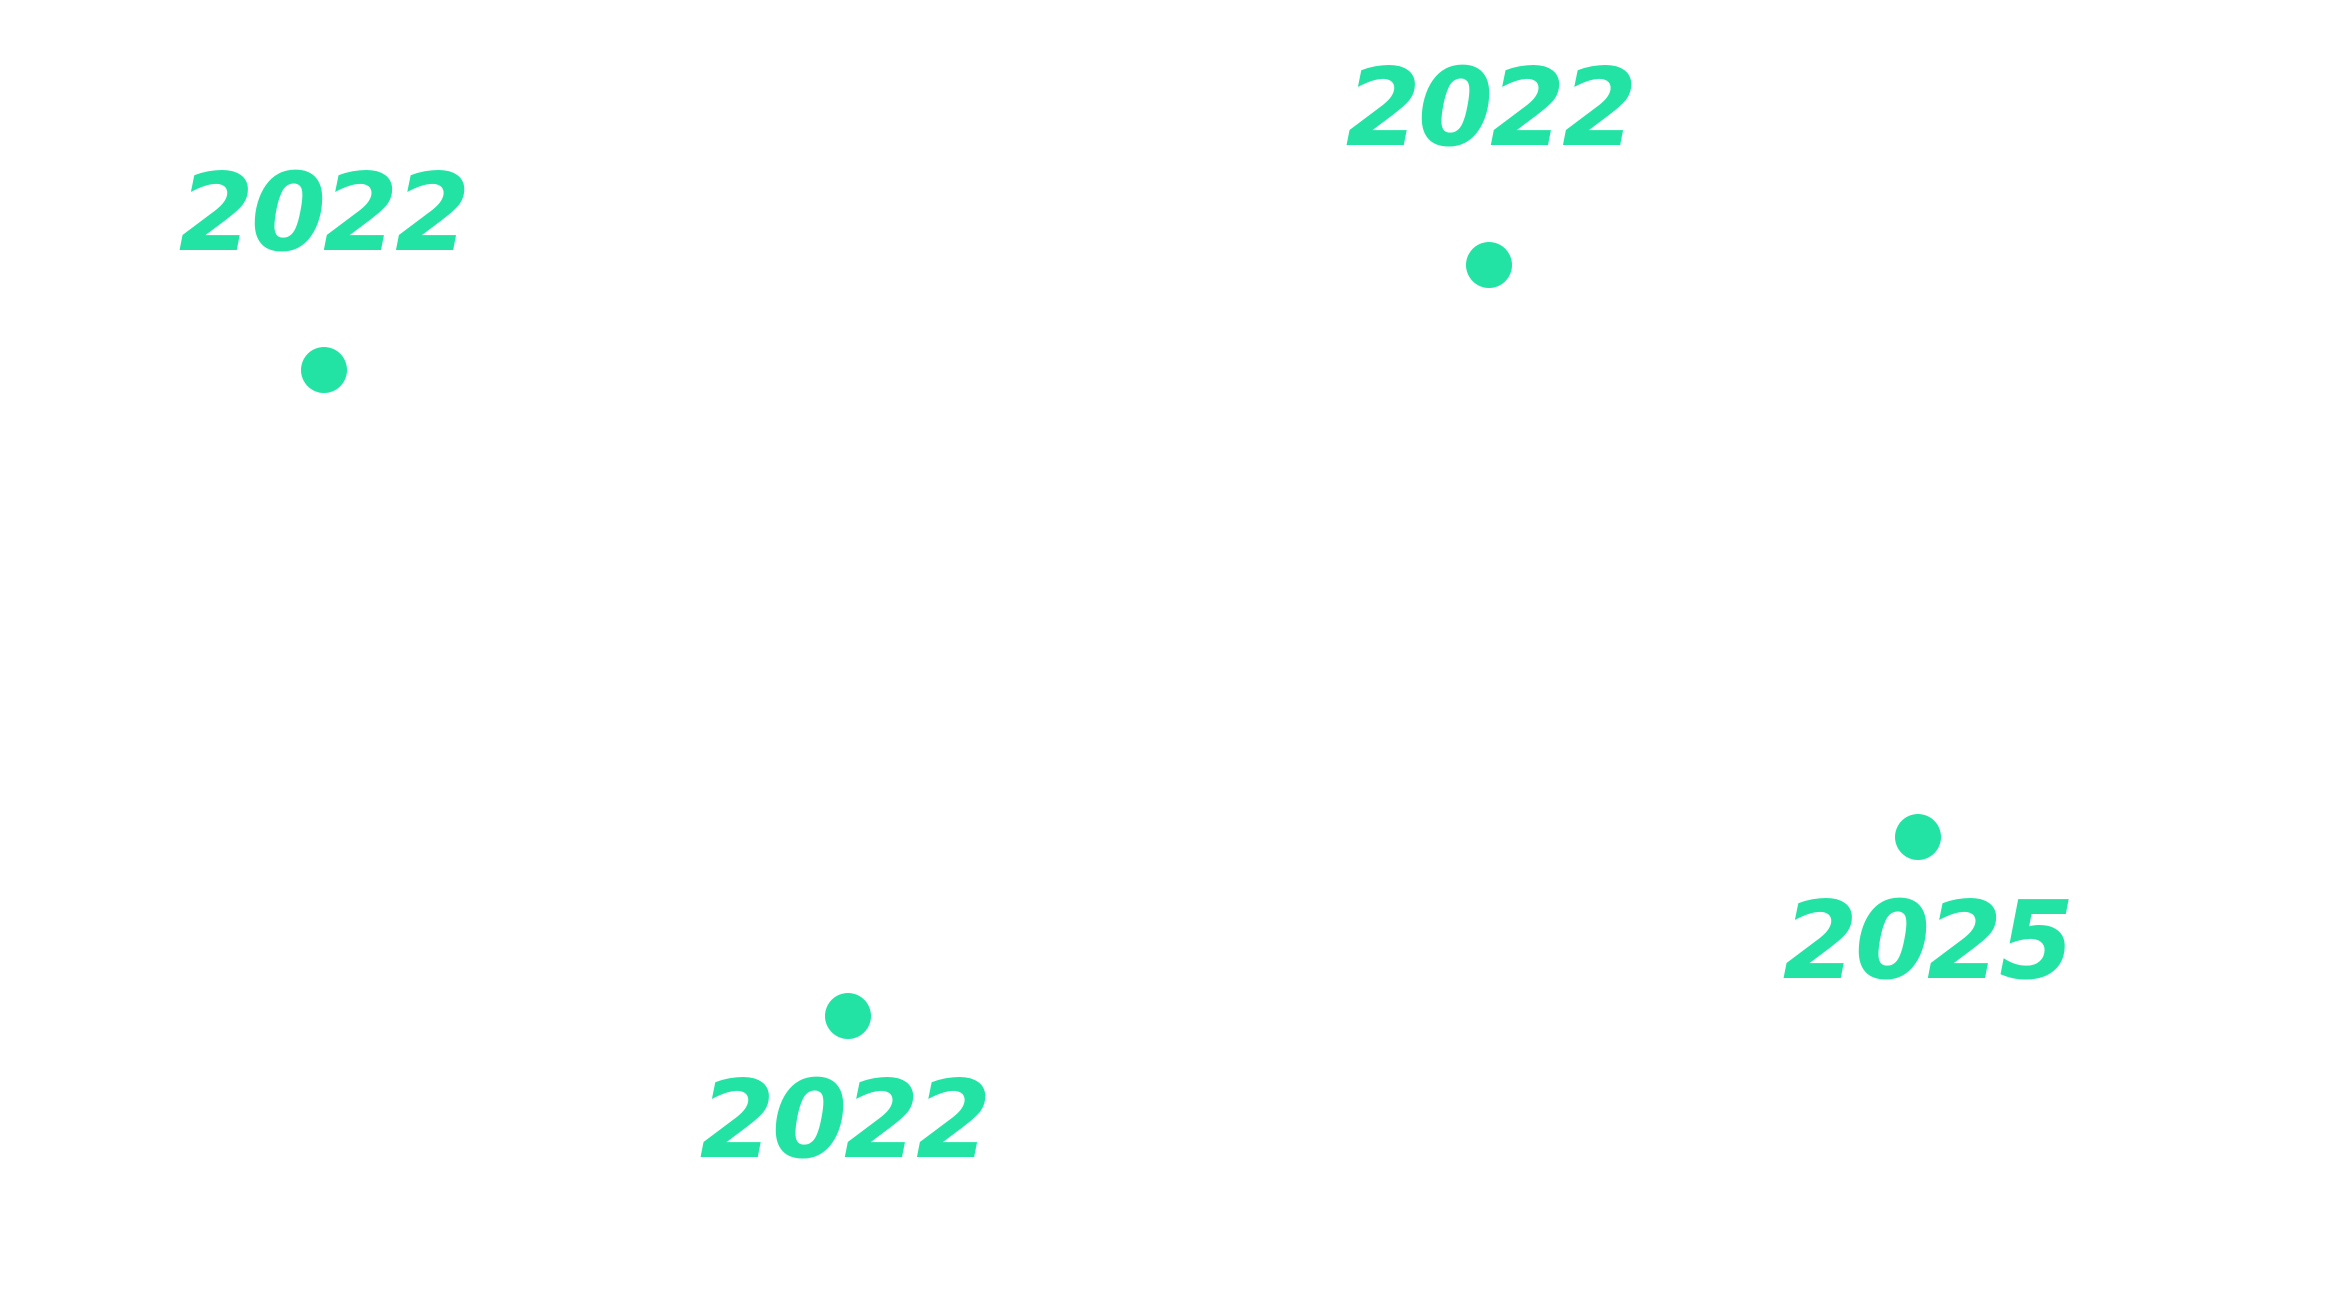 The width and height of the screenshot is (2345, 1305). I want to click on marker-4-dot, so click(848, 1016).